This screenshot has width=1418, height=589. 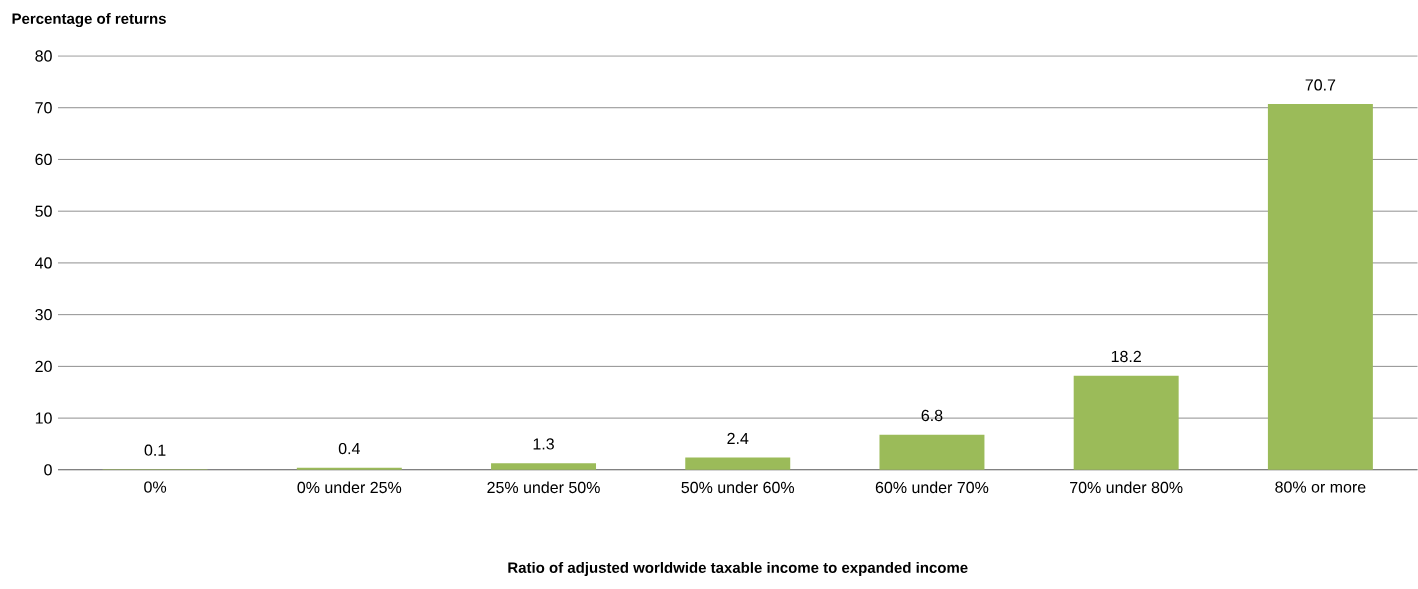 What do you see at coordinates (48, 470) in the screenshot?
I see `y-tick-label: 0` at bounding box center [48, 470].